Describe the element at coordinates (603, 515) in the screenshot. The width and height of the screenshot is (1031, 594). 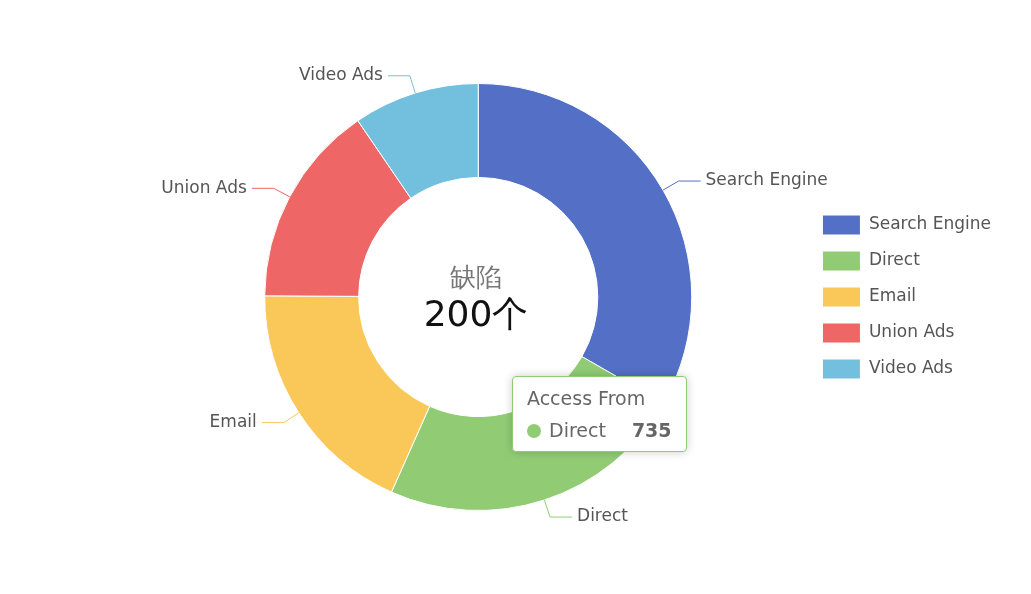
I see `slice-label: Direct` at that location.